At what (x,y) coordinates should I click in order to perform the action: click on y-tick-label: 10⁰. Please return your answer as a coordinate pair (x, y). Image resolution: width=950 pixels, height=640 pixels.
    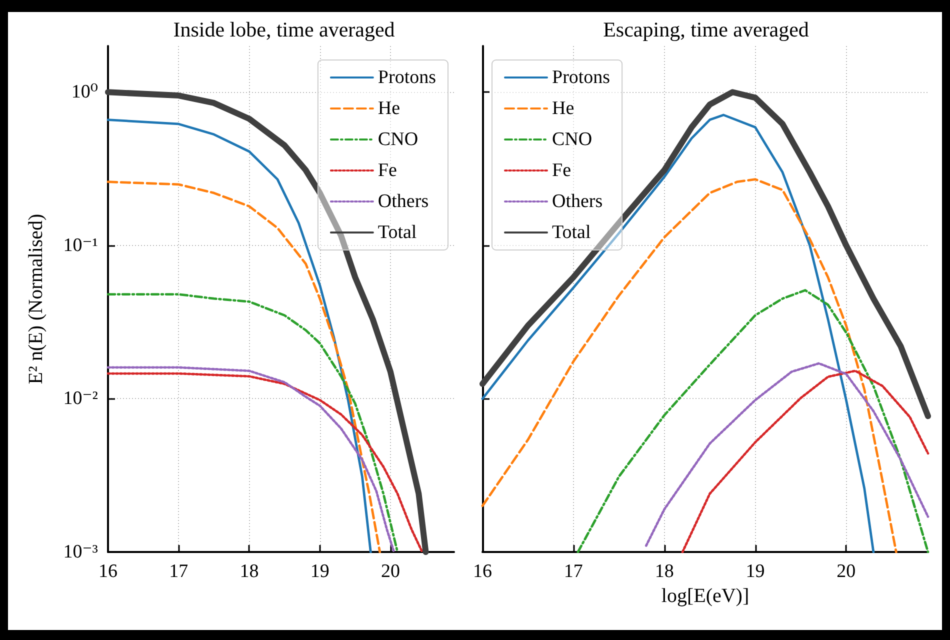
    Looking at the image, I should click on (84, 92).